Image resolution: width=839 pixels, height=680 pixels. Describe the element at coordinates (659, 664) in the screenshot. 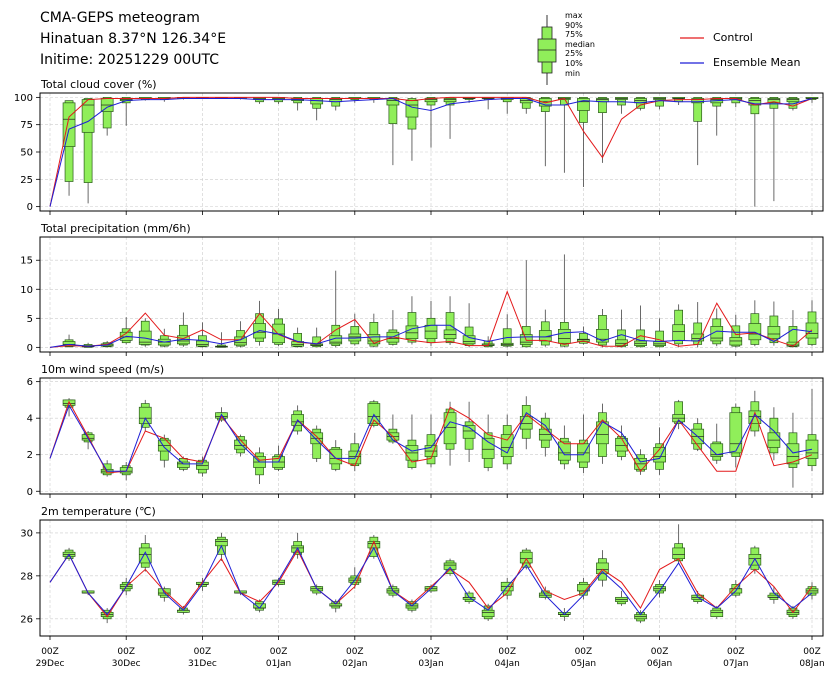

I see `x-tick-label-date: 06Jan` at that location.